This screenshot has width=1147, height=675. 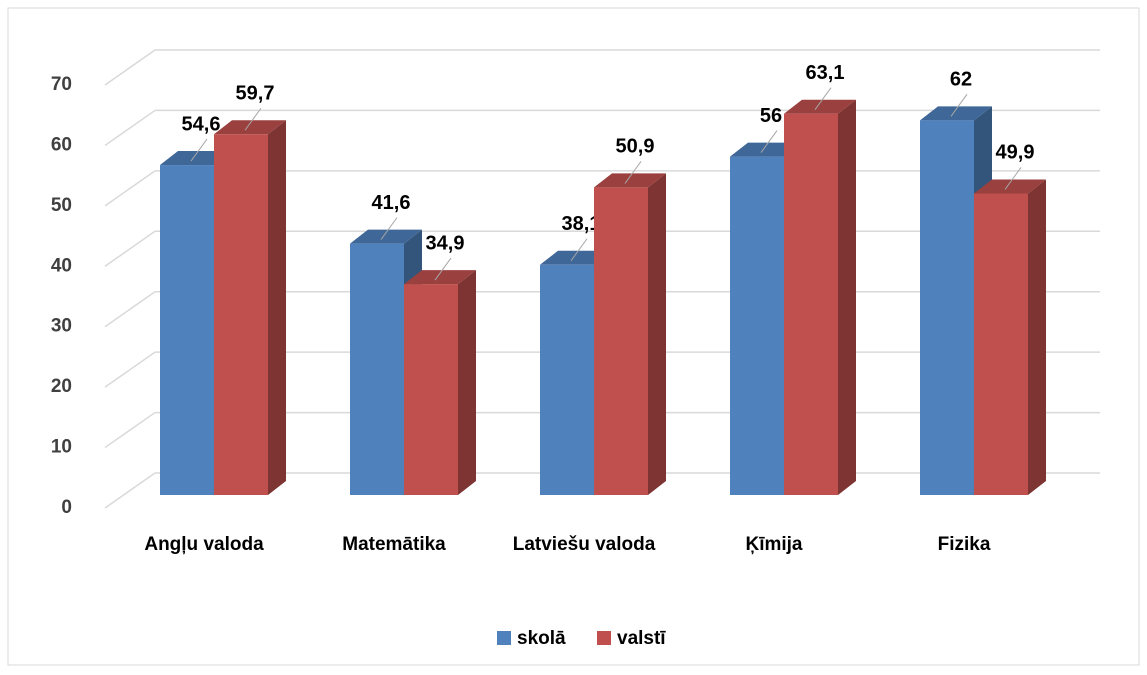 What do you see at coordinates (541, 638) in the screenshot?
I see `legend-label: skolā` at bounding box center [541, 638].